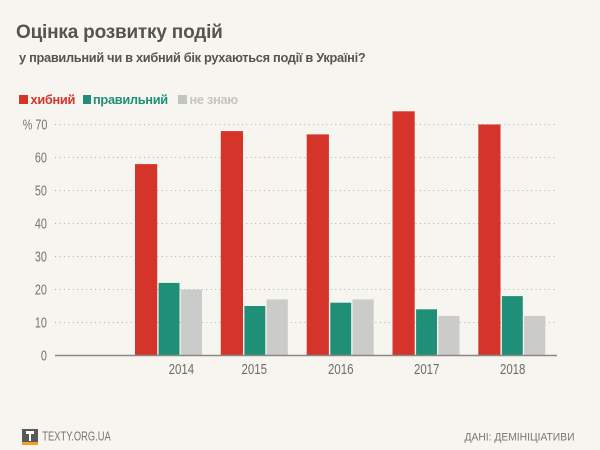  I want to click on svg-text: 2014, so click(182, 369).